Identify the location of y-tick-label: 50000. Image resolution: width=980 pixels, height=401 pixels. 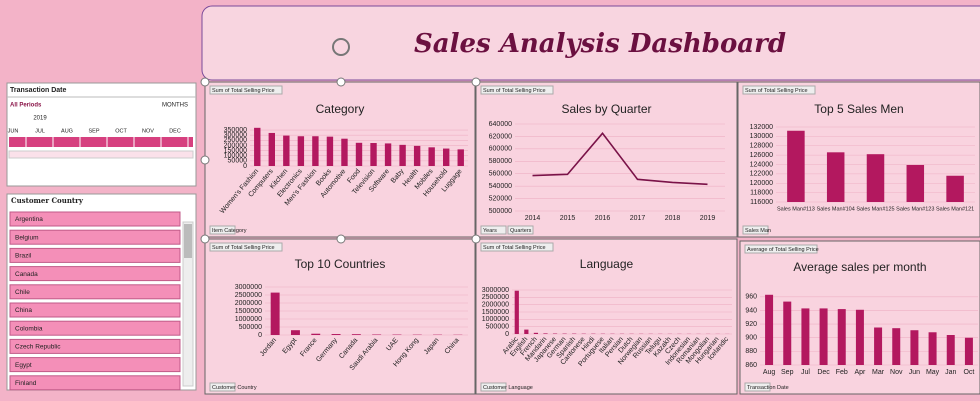
(238, 161).